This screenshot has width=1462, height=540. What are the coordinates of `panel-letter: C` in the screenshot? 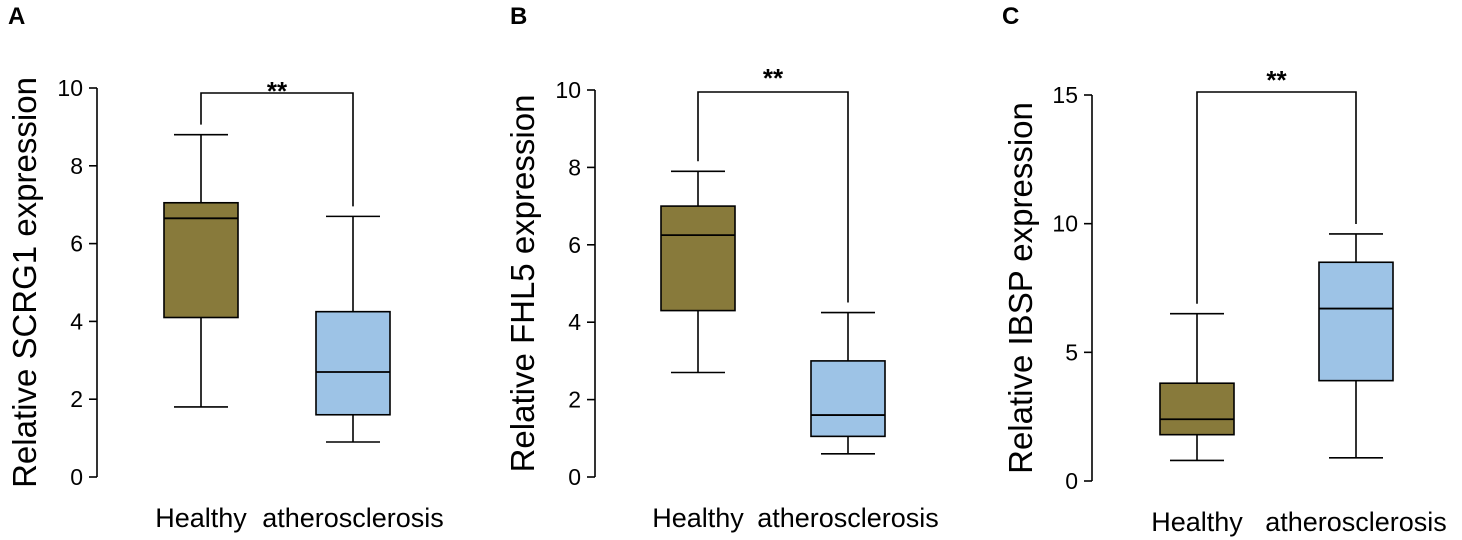 It's located at (1010, 16).